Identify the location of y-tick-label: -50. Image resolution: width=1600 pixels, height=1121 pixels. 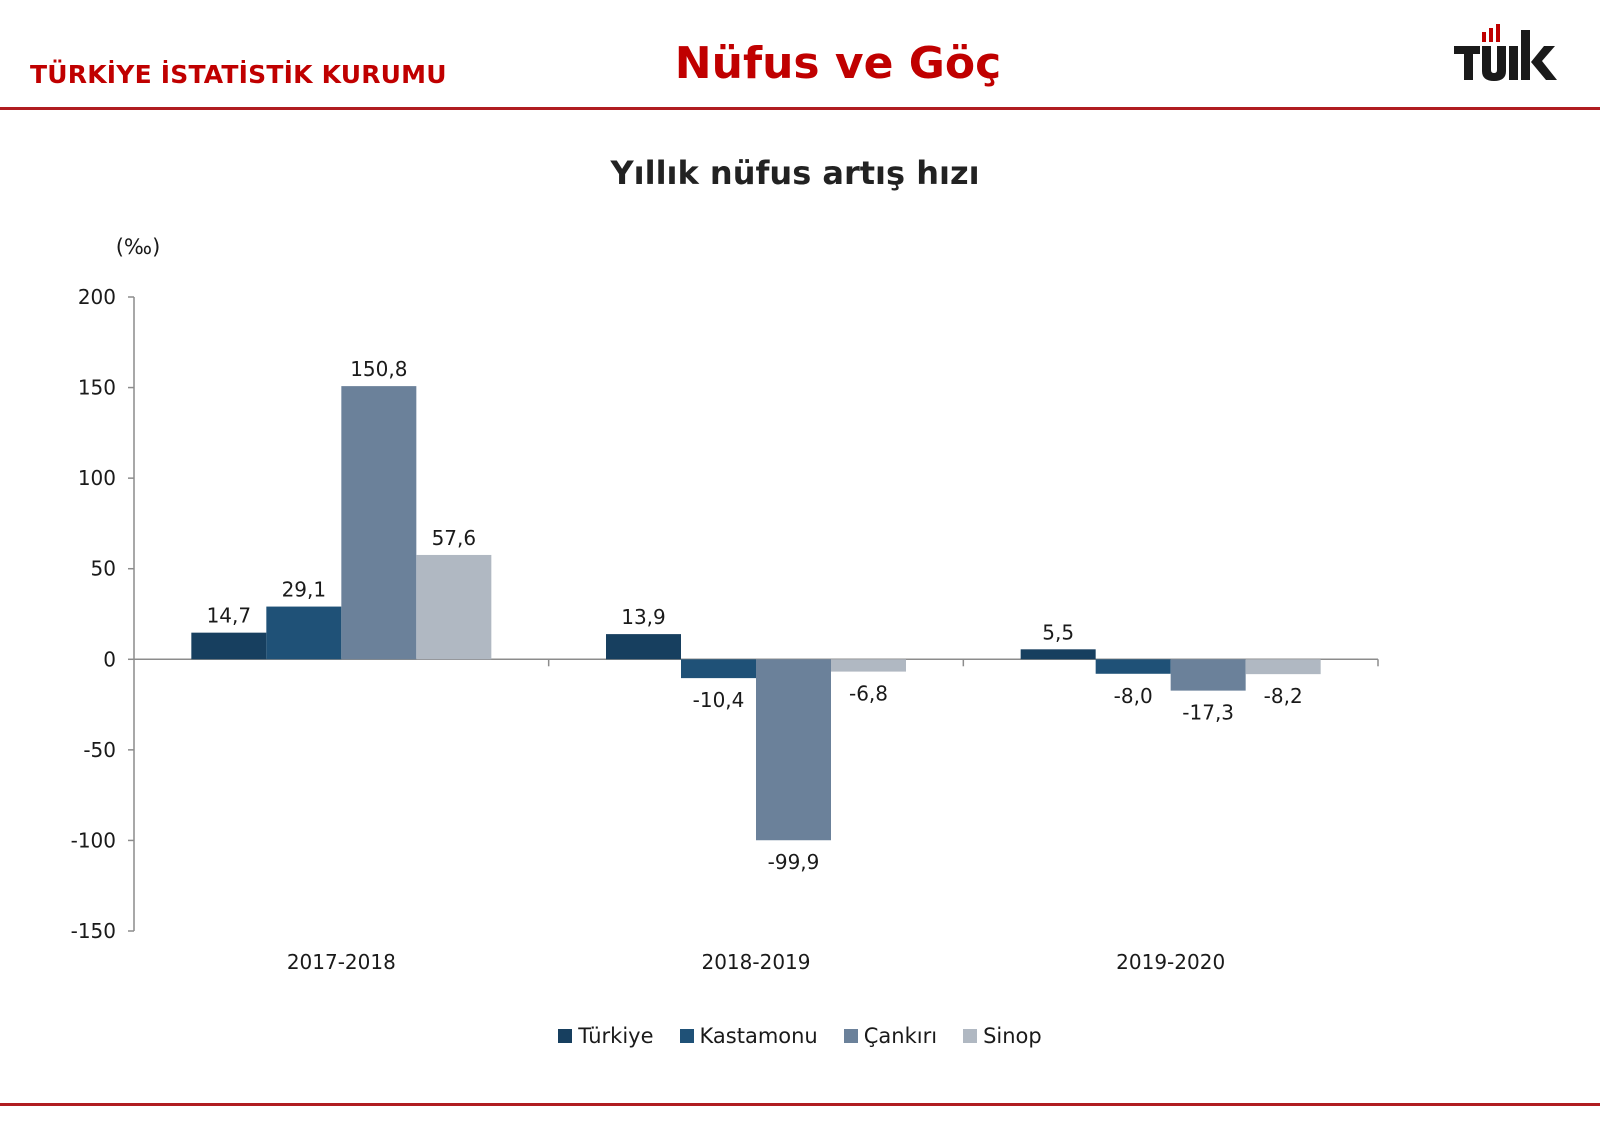
(99, 750).